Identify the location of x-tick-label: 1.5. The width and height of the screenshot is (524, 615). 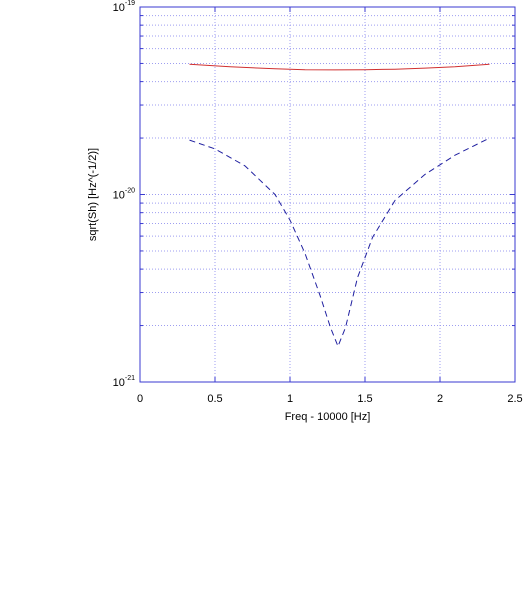
(364, 399).